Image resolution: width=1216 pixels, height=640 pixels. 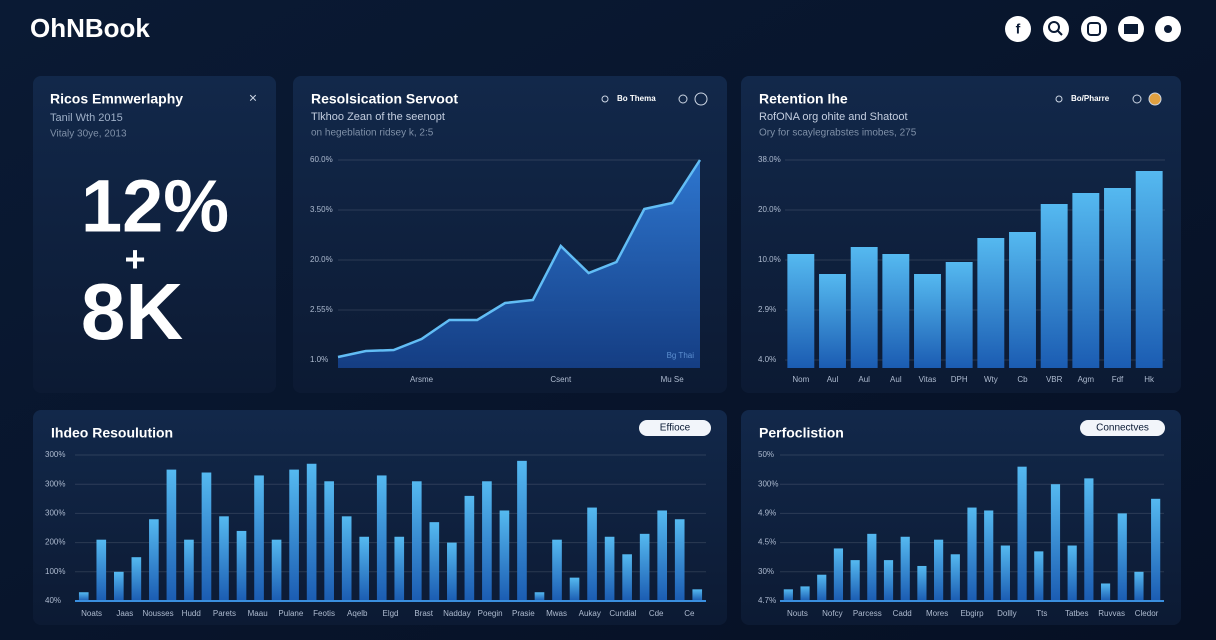 What do you see at coordinates (767, 600) in the screenshot?
I see `y-axis-label: 4.7%` at bounding box center [767, 600].